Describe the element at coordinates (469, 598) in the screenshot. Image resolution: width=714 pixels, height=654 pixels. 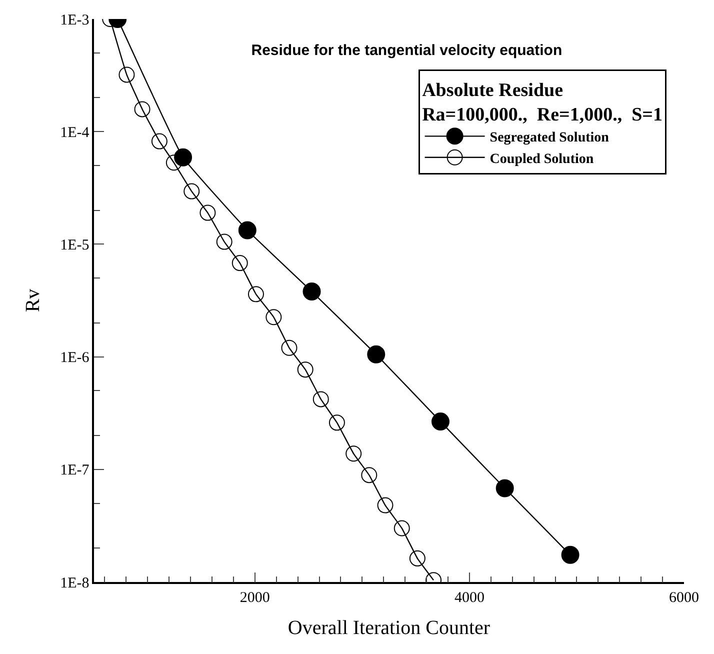
I see `x-tick-label: 4000` at that location.